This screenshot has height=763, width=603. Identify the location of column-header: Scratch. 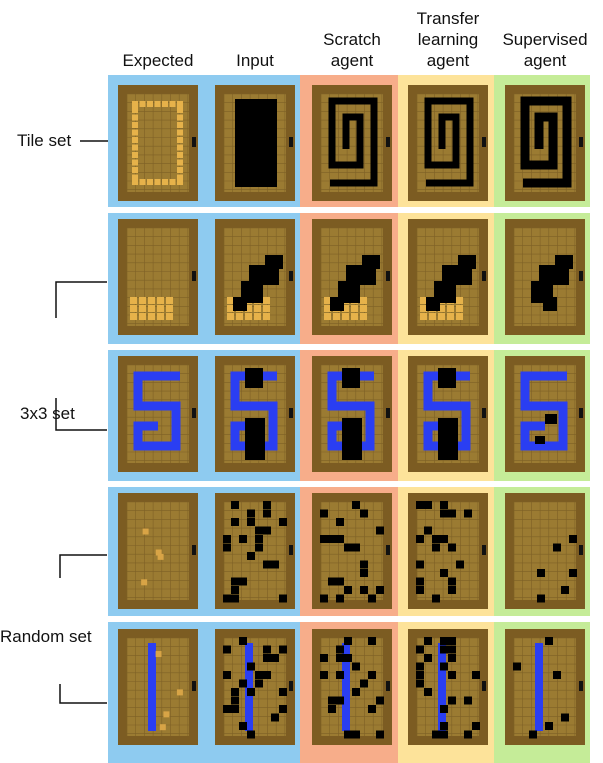
(352, 39).